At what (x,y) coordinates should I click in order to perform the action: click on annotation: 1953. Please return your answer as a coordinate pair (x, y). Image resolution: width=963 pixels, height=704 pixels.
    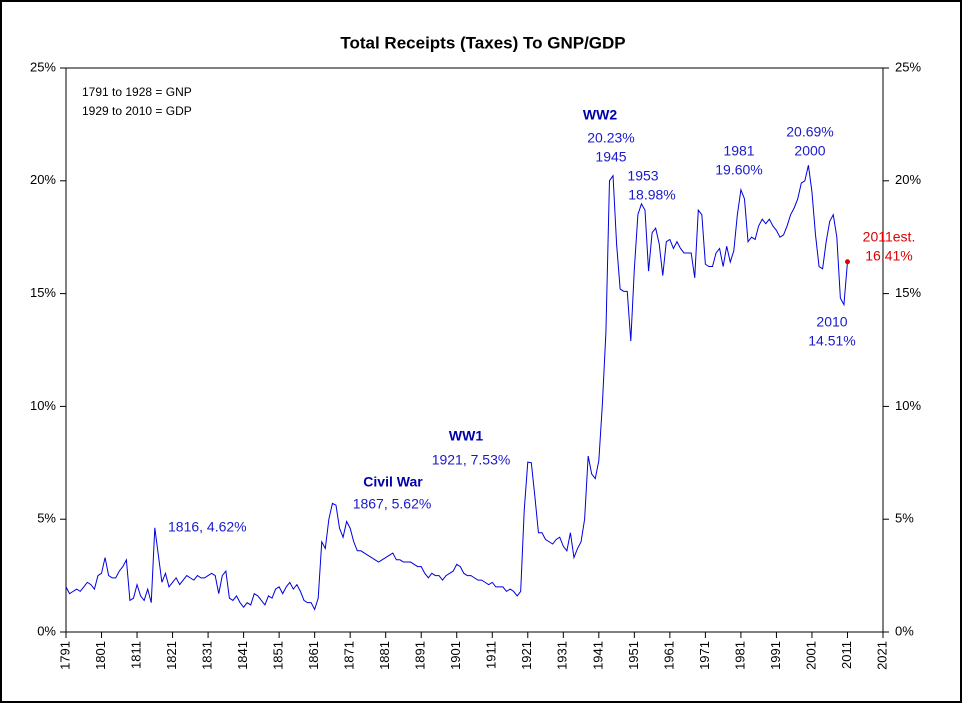
    Looking at the image, I should click on (642, 176).